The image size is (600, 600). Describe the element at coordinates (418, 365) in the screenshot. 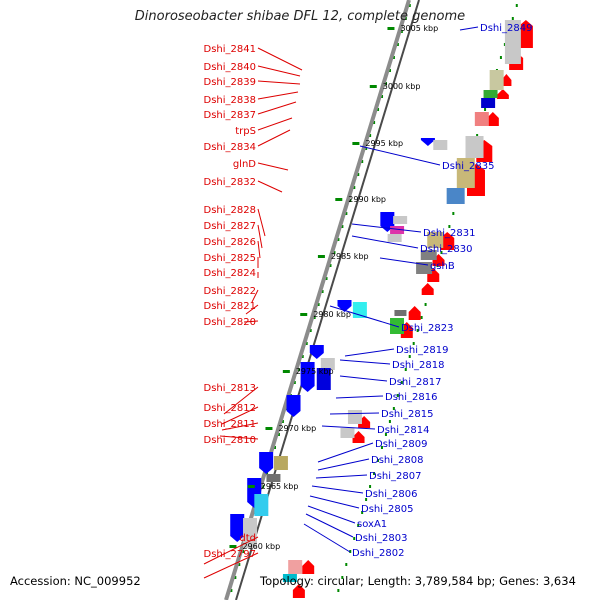

I see `reverse-gene-label: Dshi_2818` at that location.